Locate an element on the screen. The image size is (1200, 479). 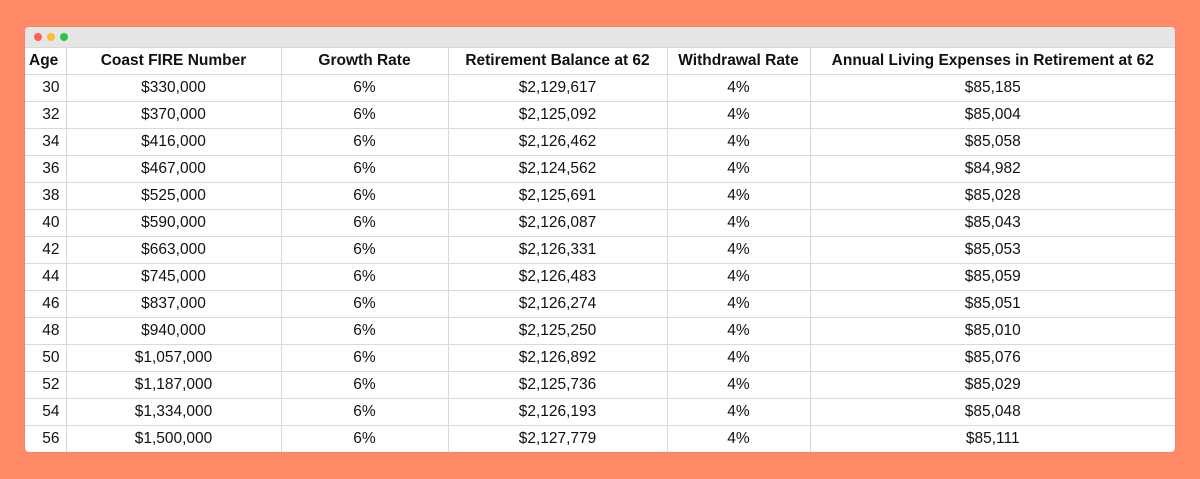
cell-retirement-balance: $2,126,193 is located at coordinates (557, 412).